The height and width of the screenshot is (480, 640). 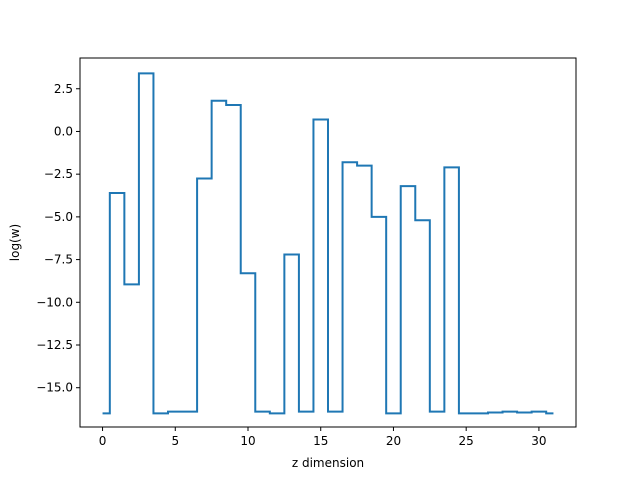 I want to click on x-tick-label: 10, so click(x=247, y=441).